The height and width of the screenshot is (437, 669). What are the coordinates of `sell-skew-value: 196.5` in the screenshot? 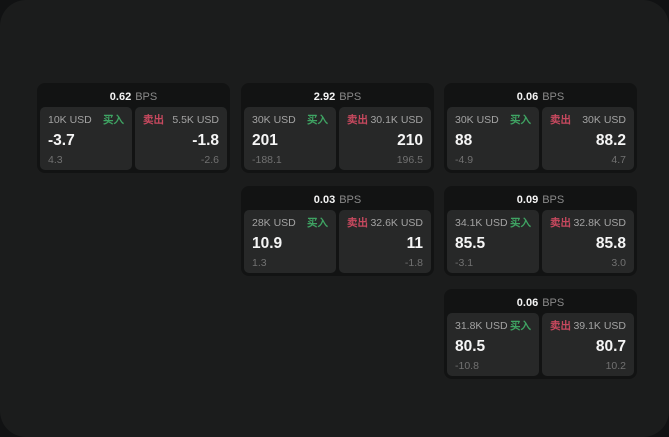 It's located at (409, 160).